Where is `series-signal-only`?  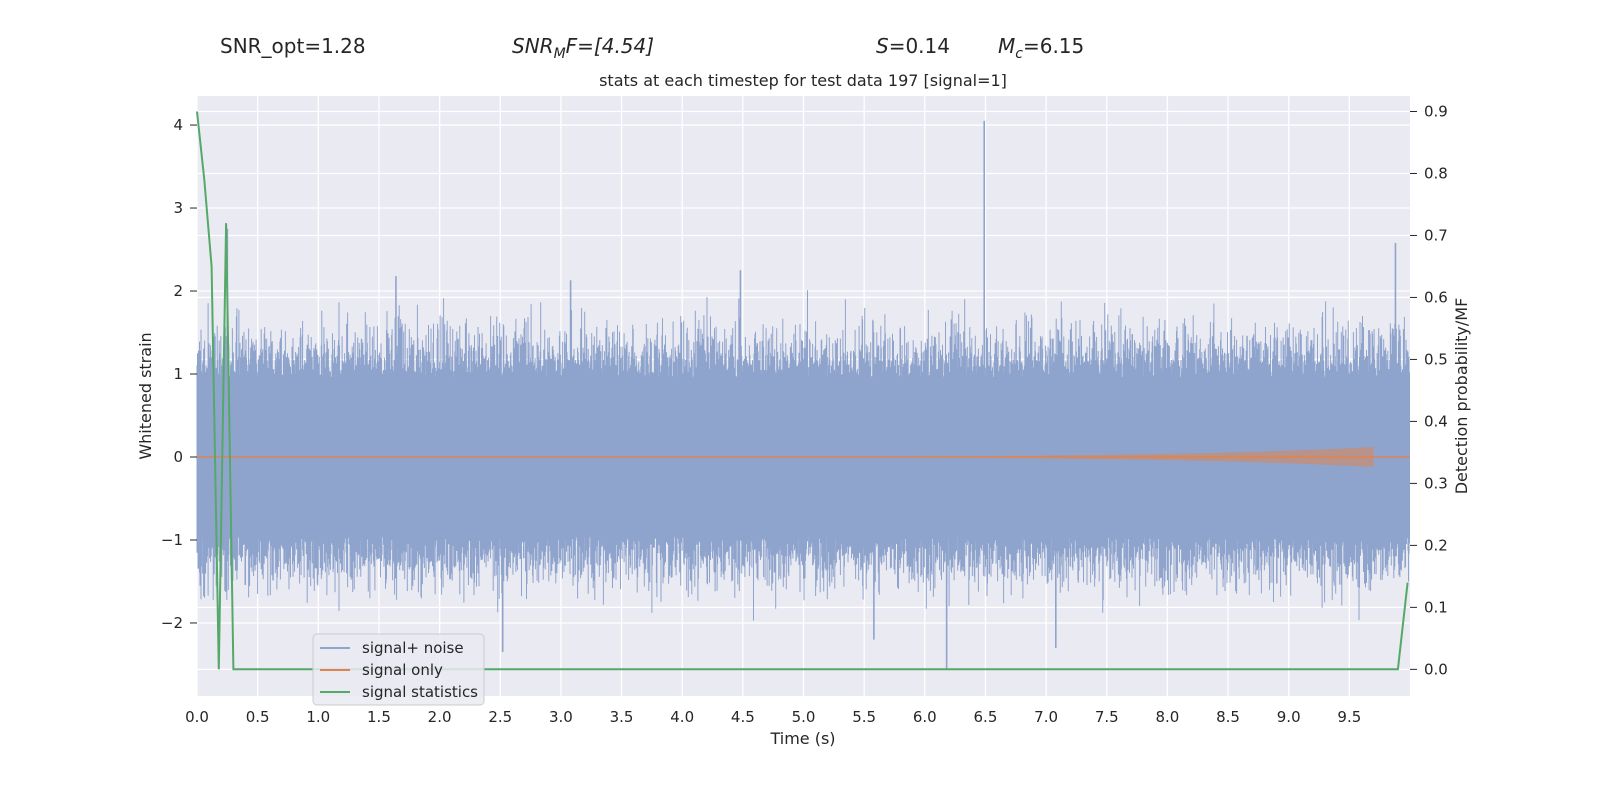 series-signal-only is located at coordinates (803, 457).